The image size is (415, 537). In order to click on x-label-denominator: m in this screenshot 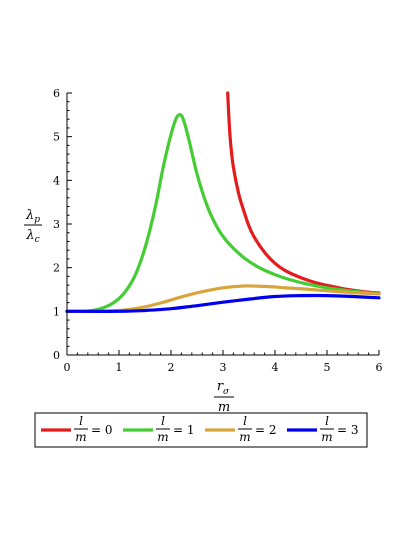, I will do `click(224, 407)`.